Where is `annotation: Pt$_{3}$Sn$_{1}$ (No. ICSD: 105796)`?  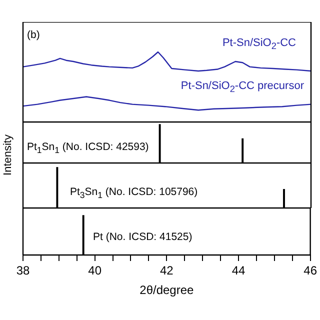
annotation: Pt$_{3}$Sn$_{1}$ (No. ICSD: 105796) is located at coordinates (134, 194).